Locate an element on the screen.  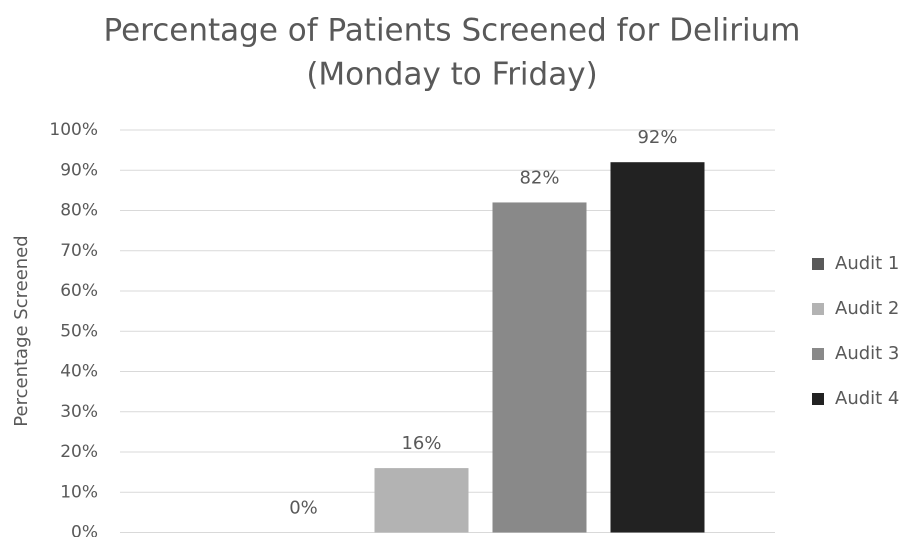
y-tick-label: 100% is located at coordinates (73, 130).